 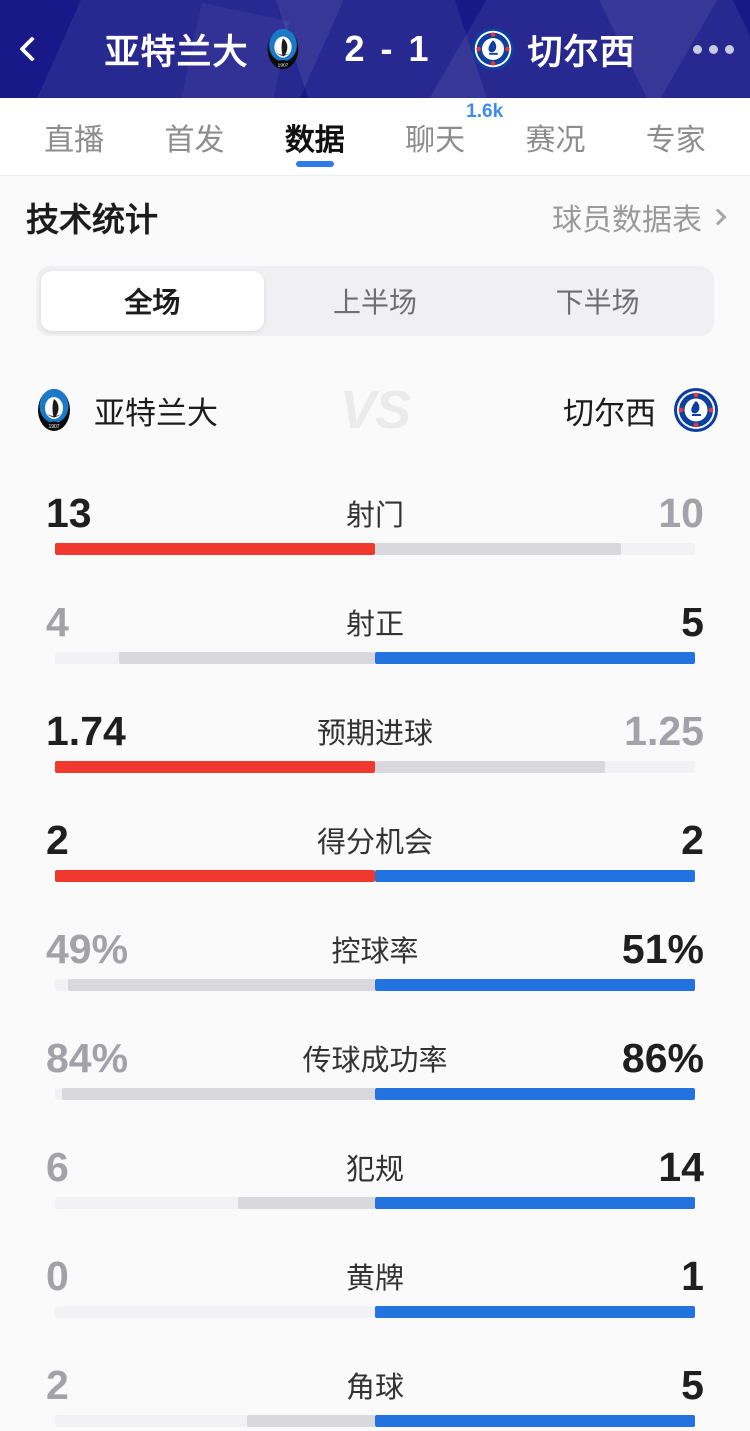 I want to click on stat-away-value: 5, so click(x=692, y=622).